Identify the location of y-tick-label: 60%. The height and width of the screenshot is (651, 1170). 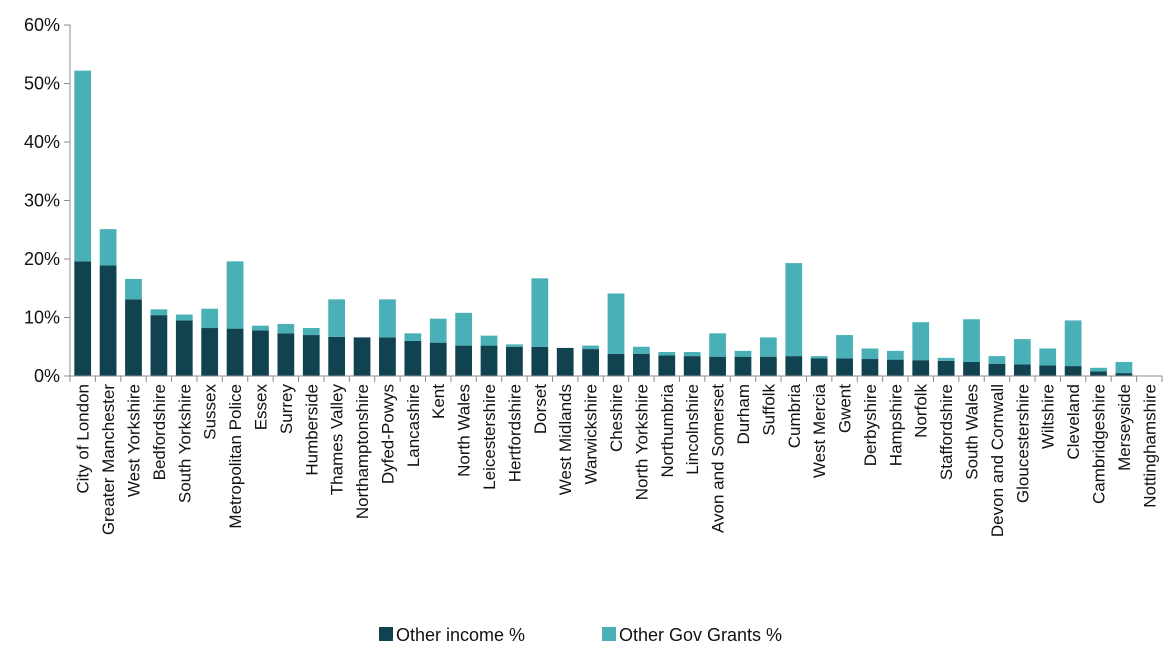
(42, 25).